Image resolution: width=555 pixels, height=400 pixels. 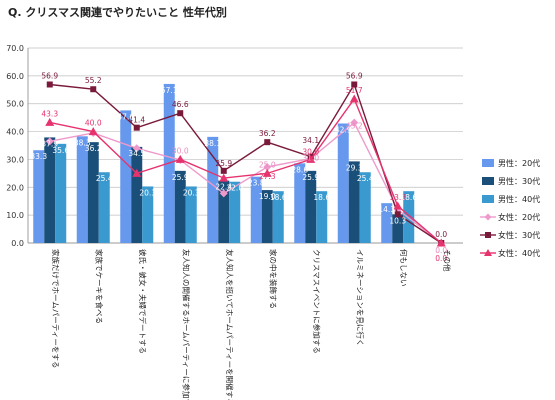 I want to click on data-label: 27.3, so click(x=267, y=176).